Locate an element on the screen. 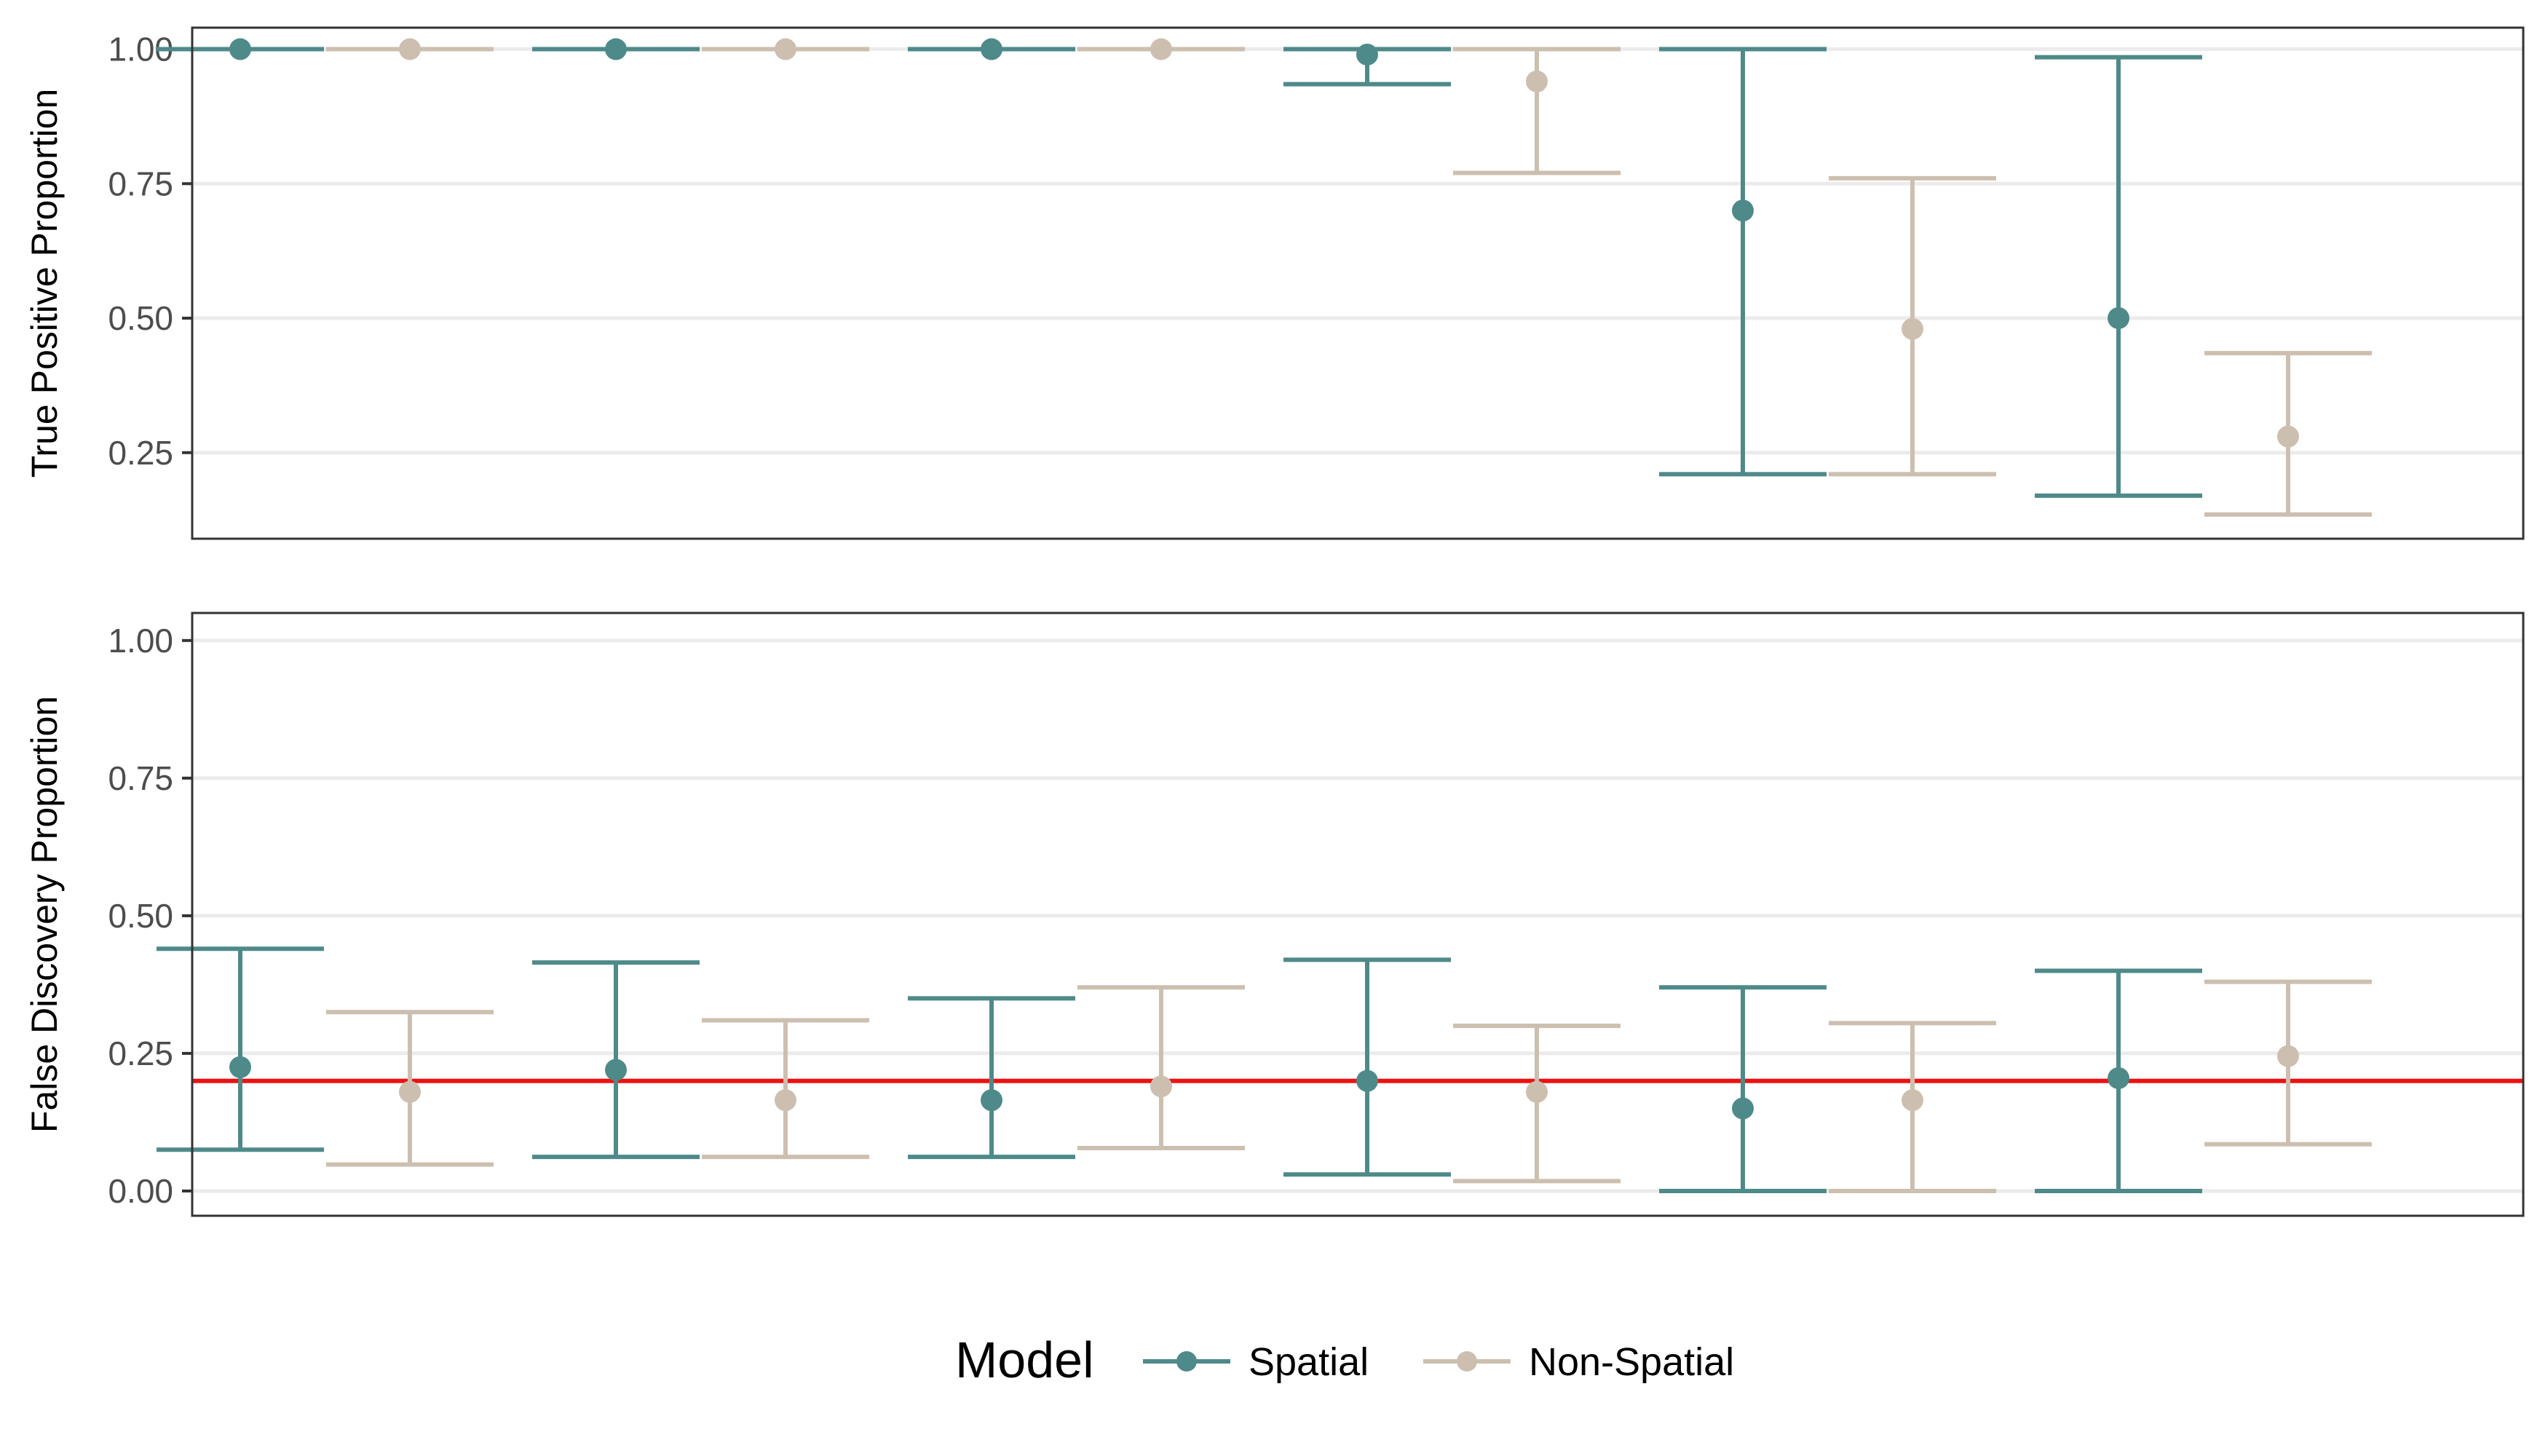  y-tick-label: 1.00 is located at coordinates (140, 641).